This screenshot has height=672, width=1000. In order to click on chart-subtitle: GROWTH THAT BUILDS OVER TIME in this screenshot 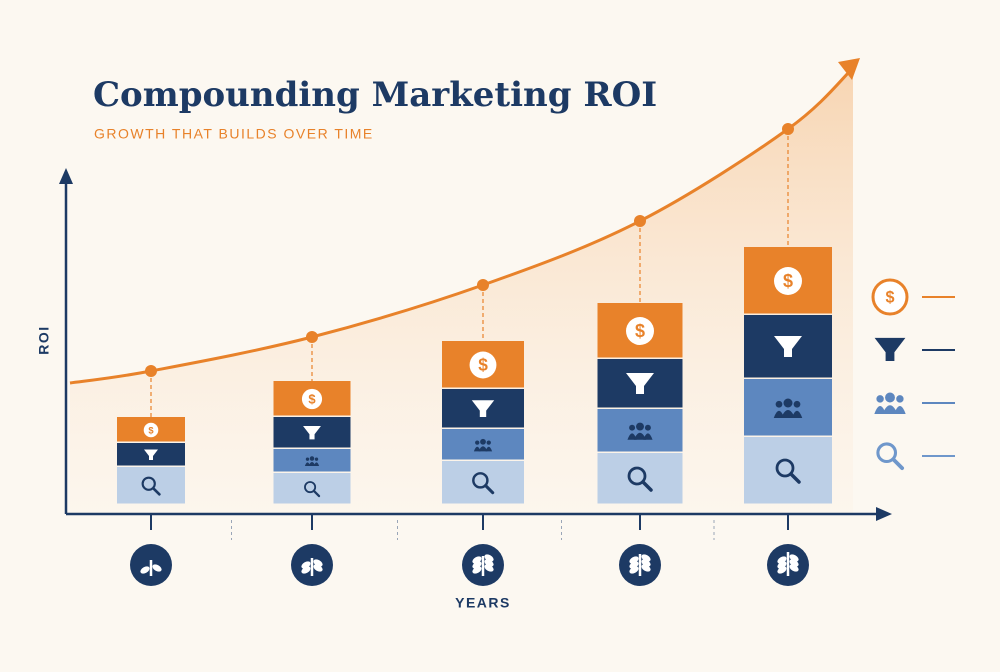, I will do `click(234, 134)`.